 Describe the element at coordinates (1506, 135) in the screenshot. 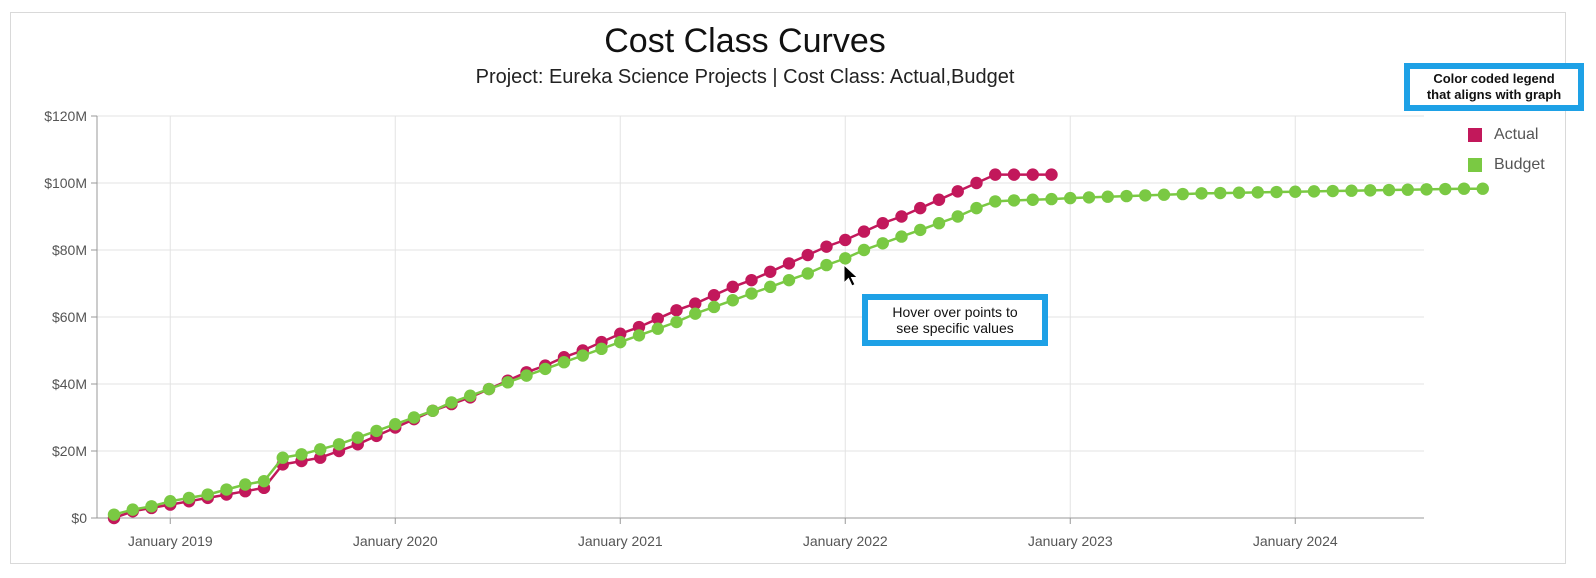

I see `legend-item-actual: Actual` at that location.